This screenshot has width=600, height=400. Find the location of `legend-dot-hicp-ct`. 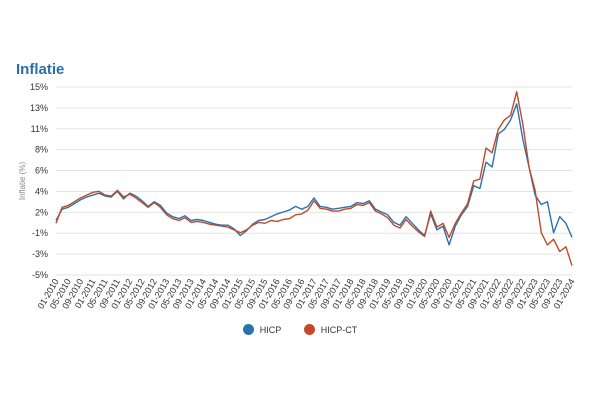

legend-dot-hicp-ct is located at coordinates (309, 329).